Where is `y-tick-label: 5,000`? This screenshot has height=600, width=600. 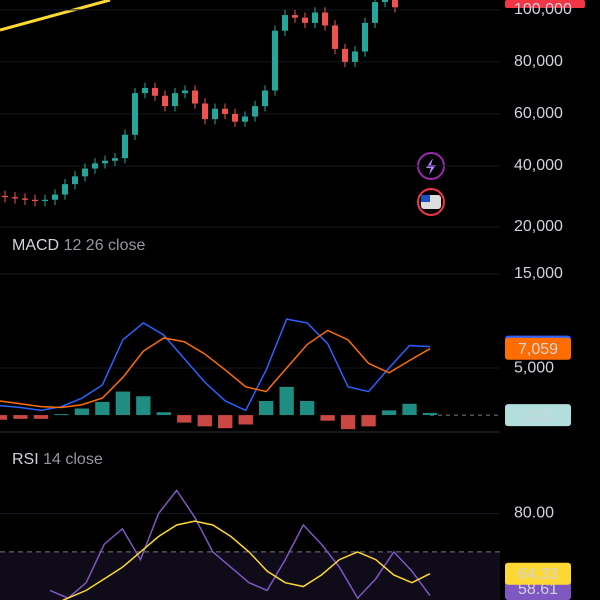 y-tick-label: 5,000 is located at coordinates (534, 367).